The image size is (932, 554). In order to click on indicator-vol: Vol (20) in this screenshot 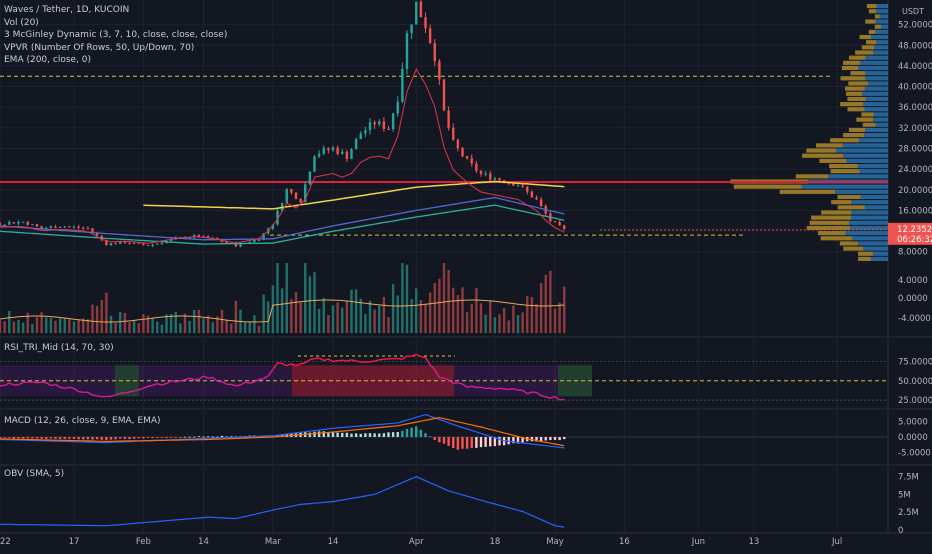, I will do `click(115, 23)`.